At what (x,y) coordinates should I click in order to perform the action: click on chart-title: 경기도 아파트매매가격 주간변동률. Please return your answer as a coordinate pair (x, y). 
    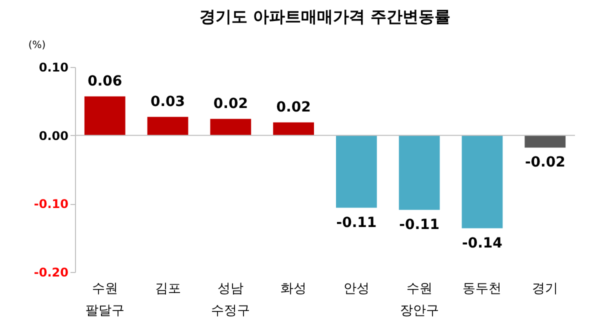
    Looking at the image, I should click on (325, 16).